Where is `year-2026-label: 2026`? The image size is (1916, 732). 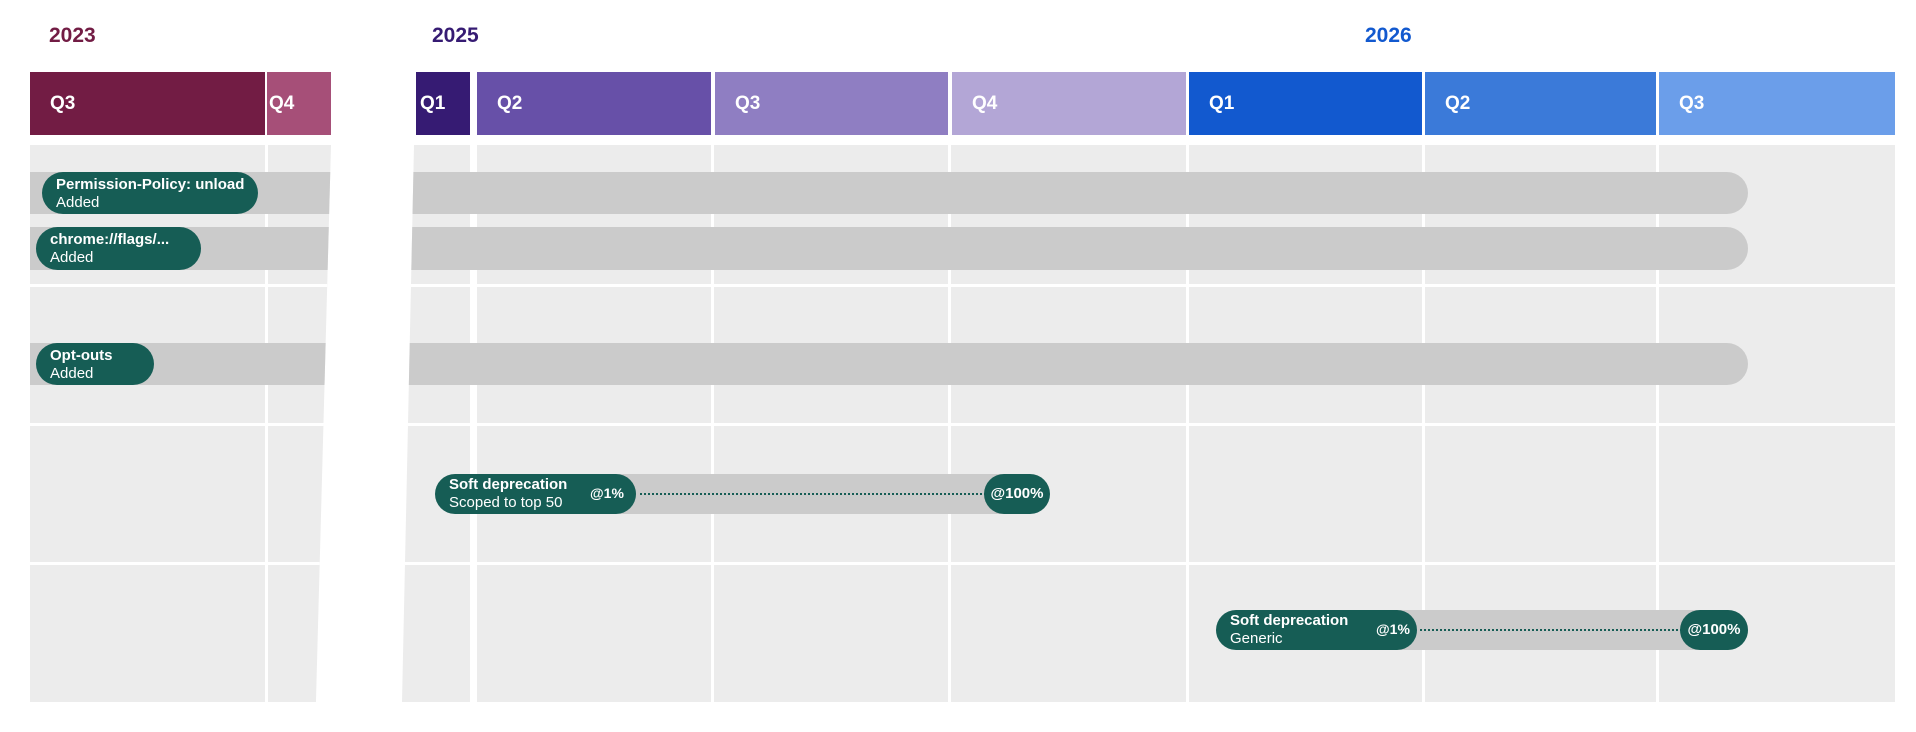 year-2026-label: 2026 is located at coordinates (1388, 35).